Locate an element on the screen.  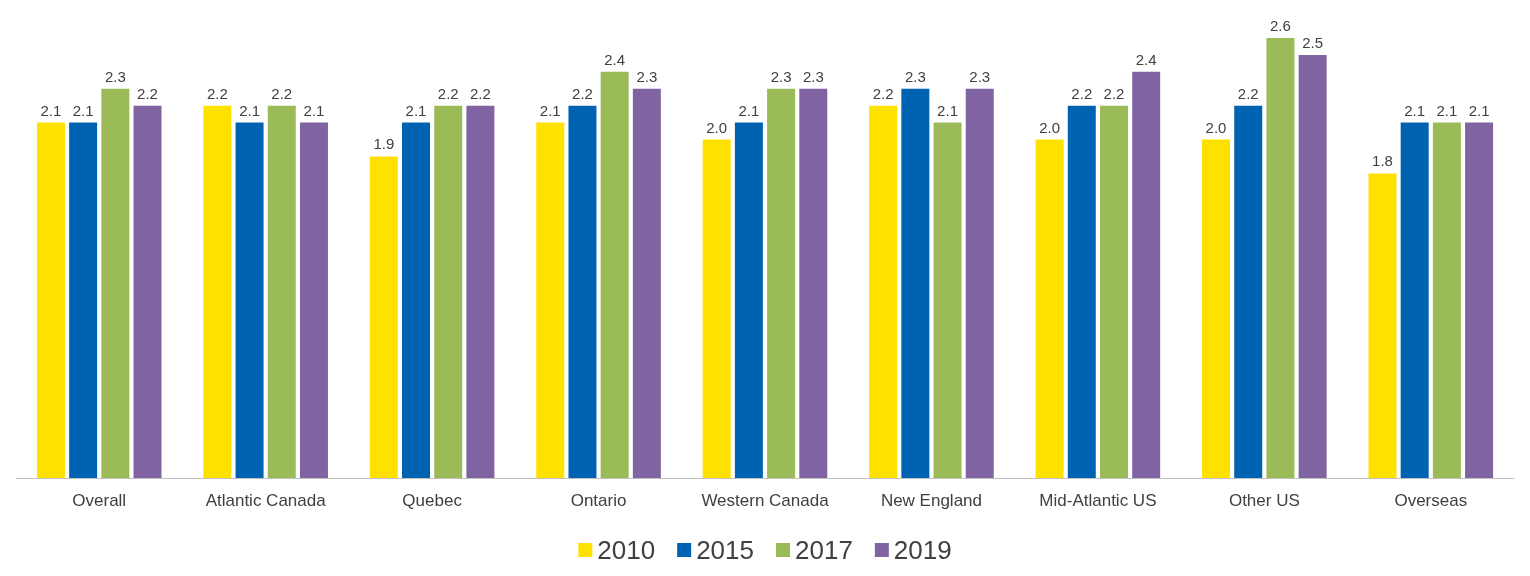
x-tick-label: Western Canada is located at coordinates (765, 500).